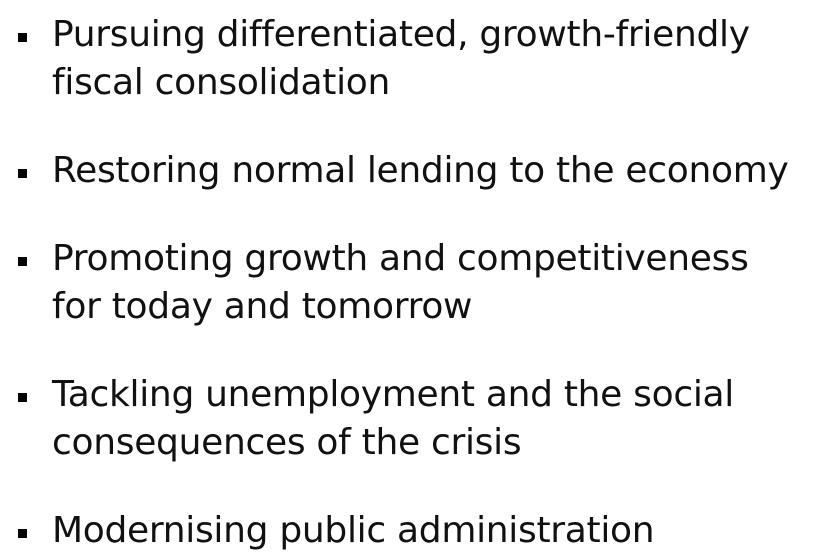 This screenshot has height=553, width=832. I want to click on bullet-text: Modernising public administration, so click(353, 530).